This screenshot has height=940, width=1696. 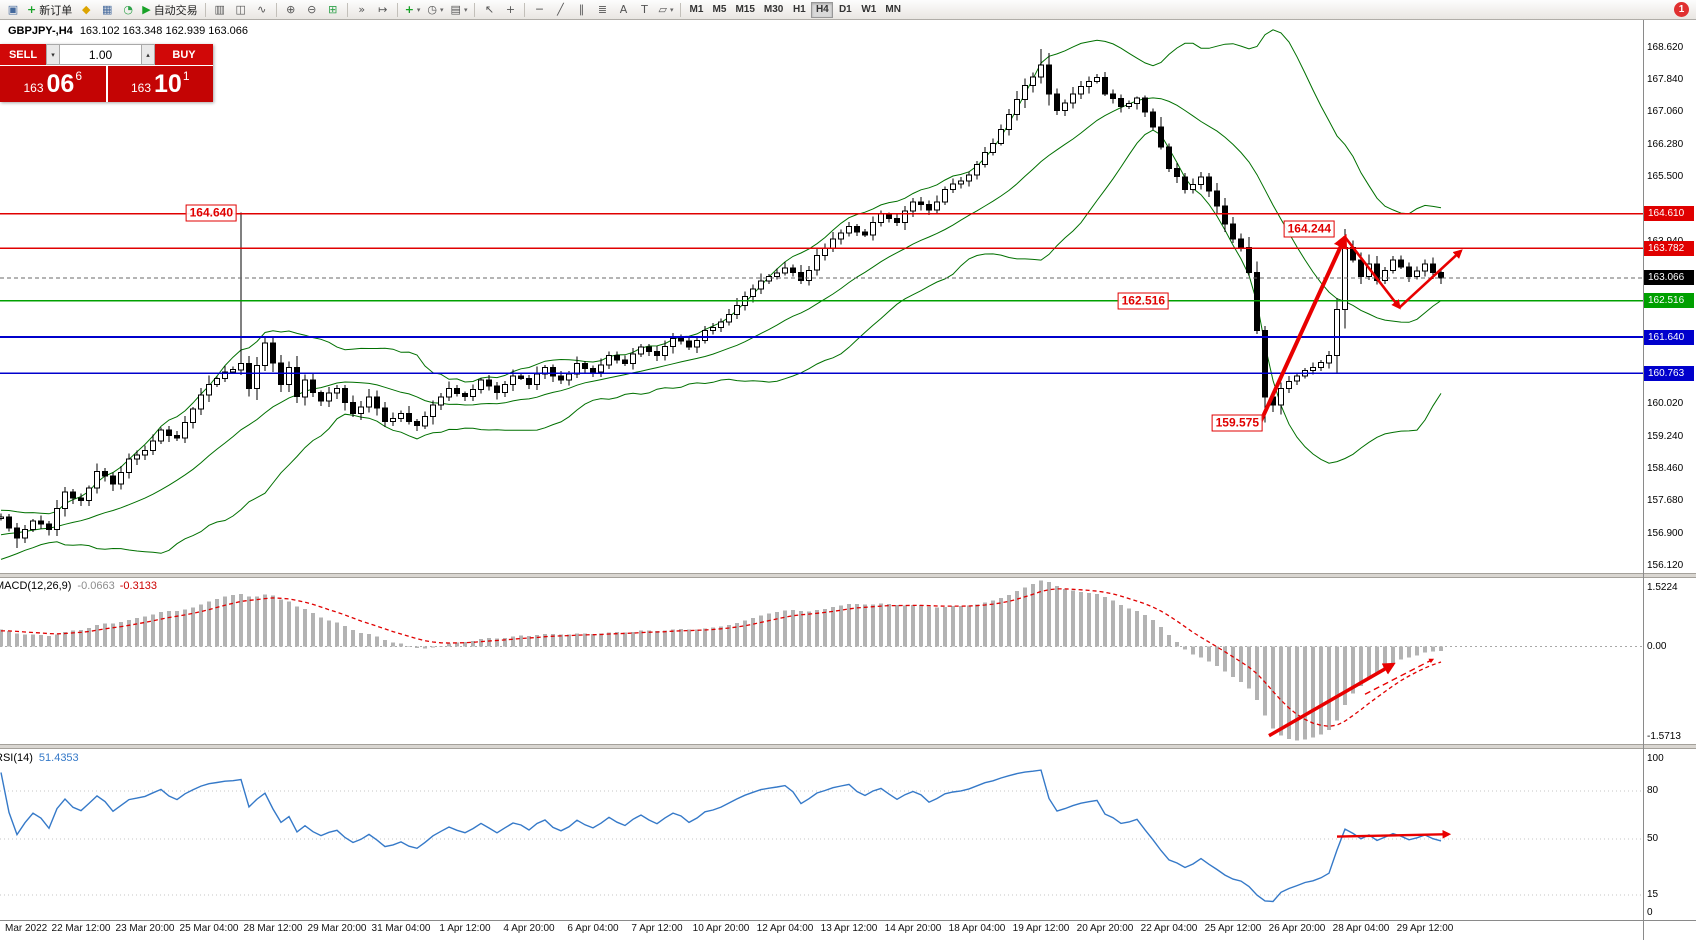 I want to click on chart-shift-button: ↦, so click(x=383, y=9).